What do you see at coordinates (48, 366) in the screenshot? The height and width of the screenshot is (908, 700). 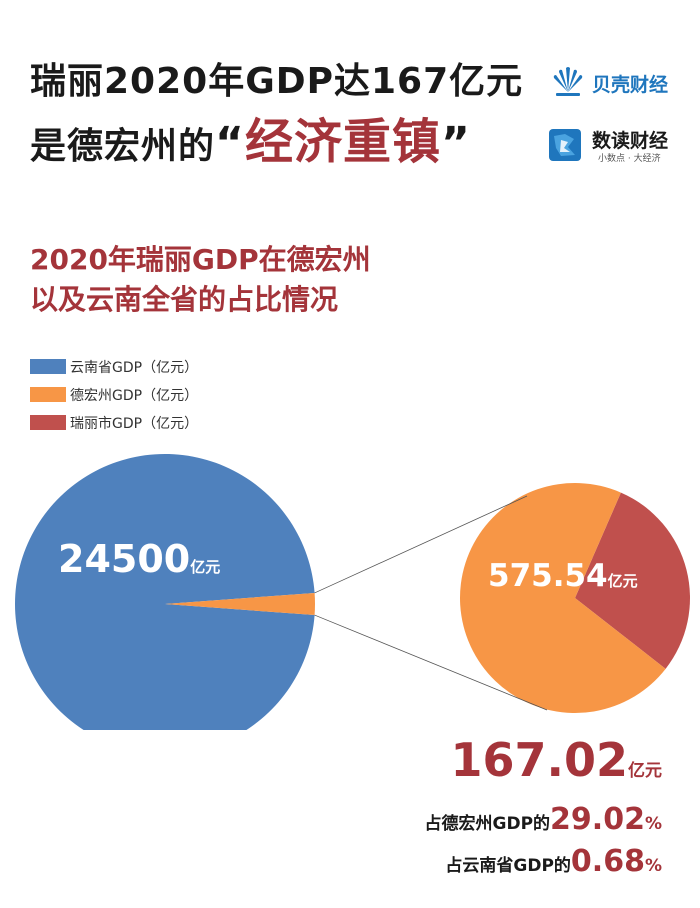 I see `legend-swatch-yunnan` at bounding box center [48, 366].